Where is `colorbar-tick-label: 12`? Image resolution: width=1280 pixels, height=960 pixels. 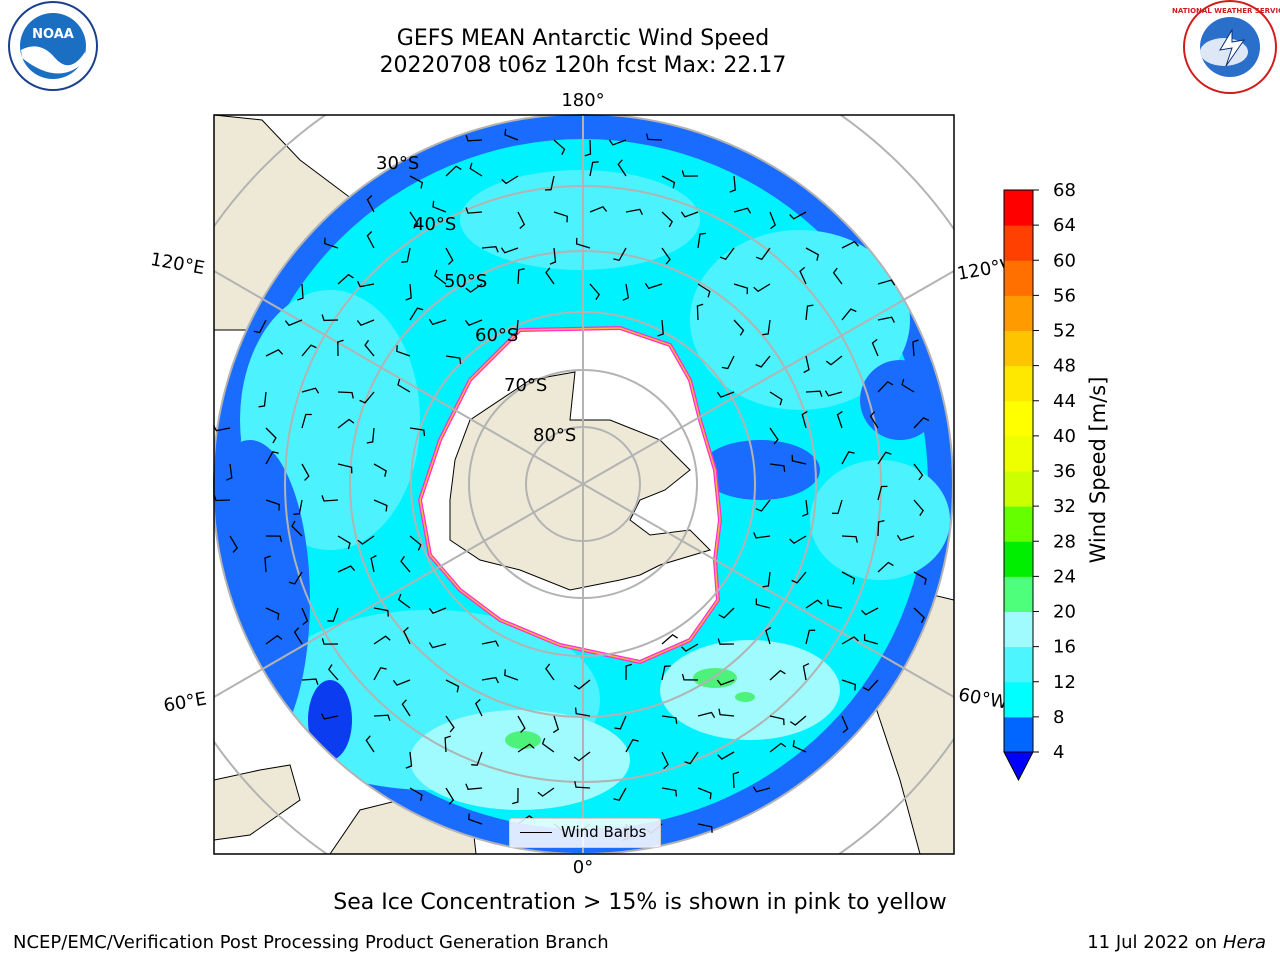 colorbar-tick-label: 12 is located at coordinates (1064, 682).